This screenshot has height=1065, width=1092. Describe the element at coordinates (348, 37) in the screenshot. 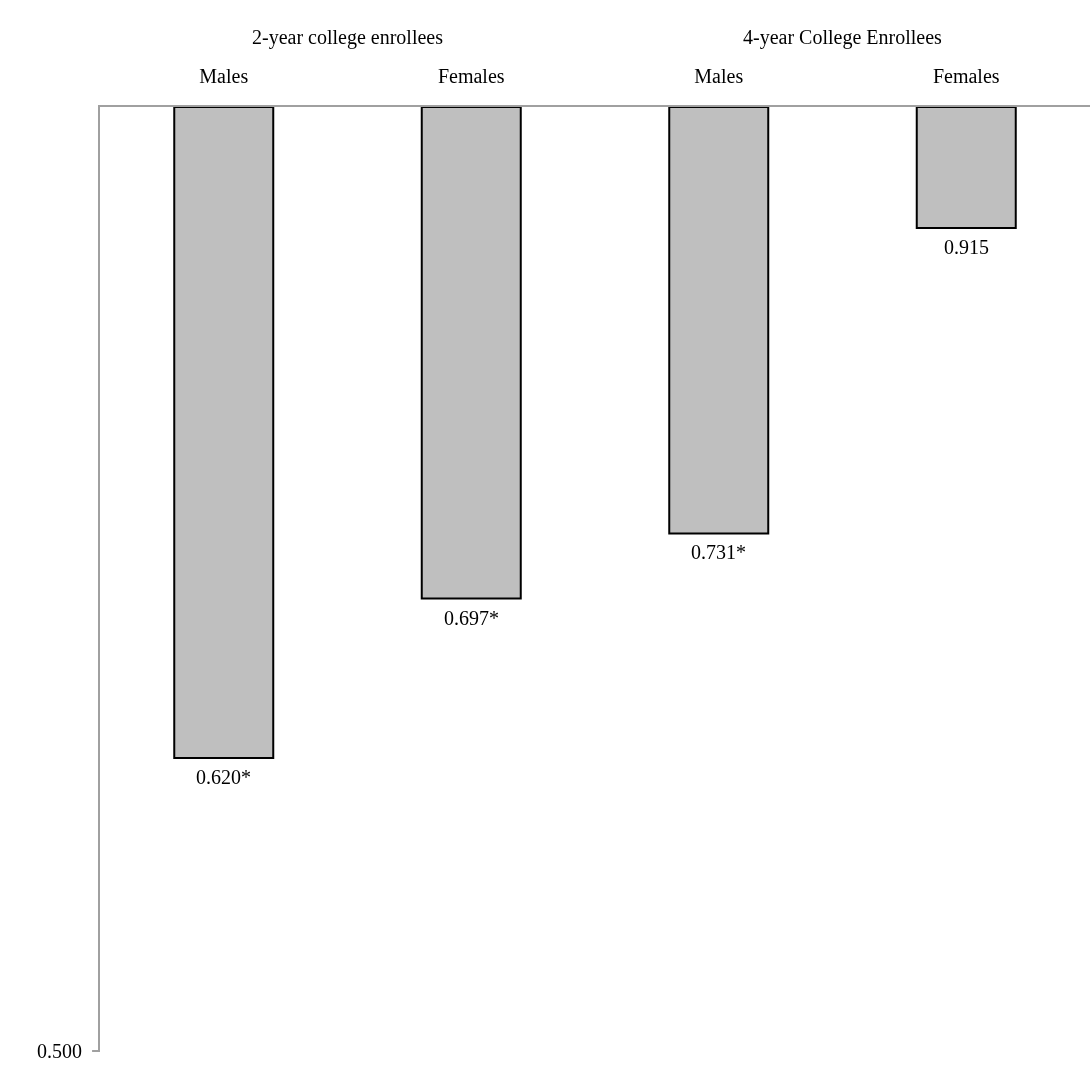

I see `text: 2-year college enrollees` at that location.